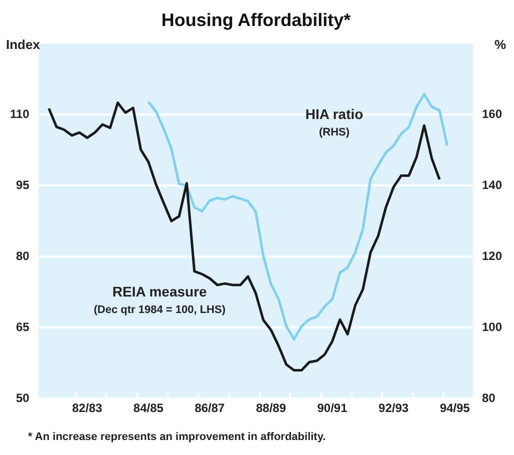 Image resolution: width=514 pixels, height=455 pixels. Describe the element at coordinates (160, 310) in the screenshot. I see `annotation: (Dec qtr 1984 = 100, LHS)` at that location.